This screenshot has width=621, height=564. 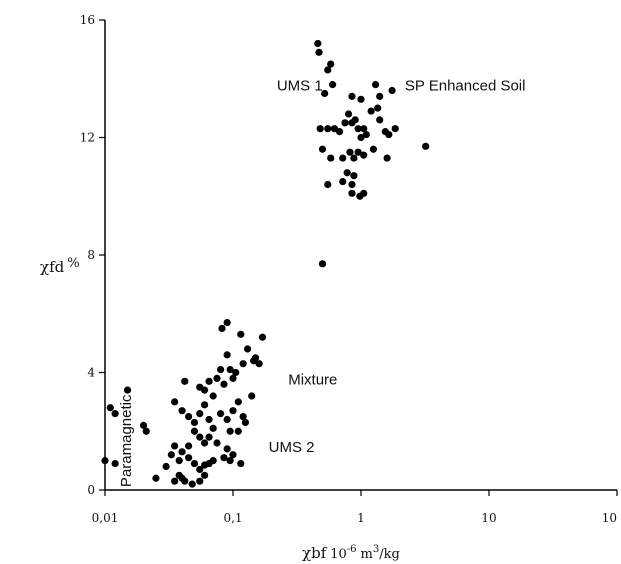 What do you see at coordinates (312, 379) in the screenshot?
I see `annotation-label: Mixture` at bounding box center [312, 379].